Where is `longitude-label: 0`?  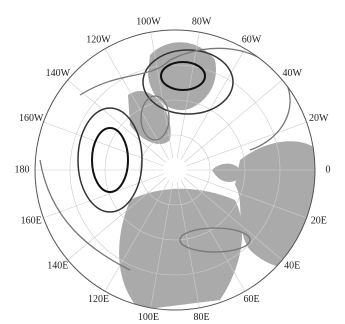 longitude-label: 0 is located at coordinates (328, 169).